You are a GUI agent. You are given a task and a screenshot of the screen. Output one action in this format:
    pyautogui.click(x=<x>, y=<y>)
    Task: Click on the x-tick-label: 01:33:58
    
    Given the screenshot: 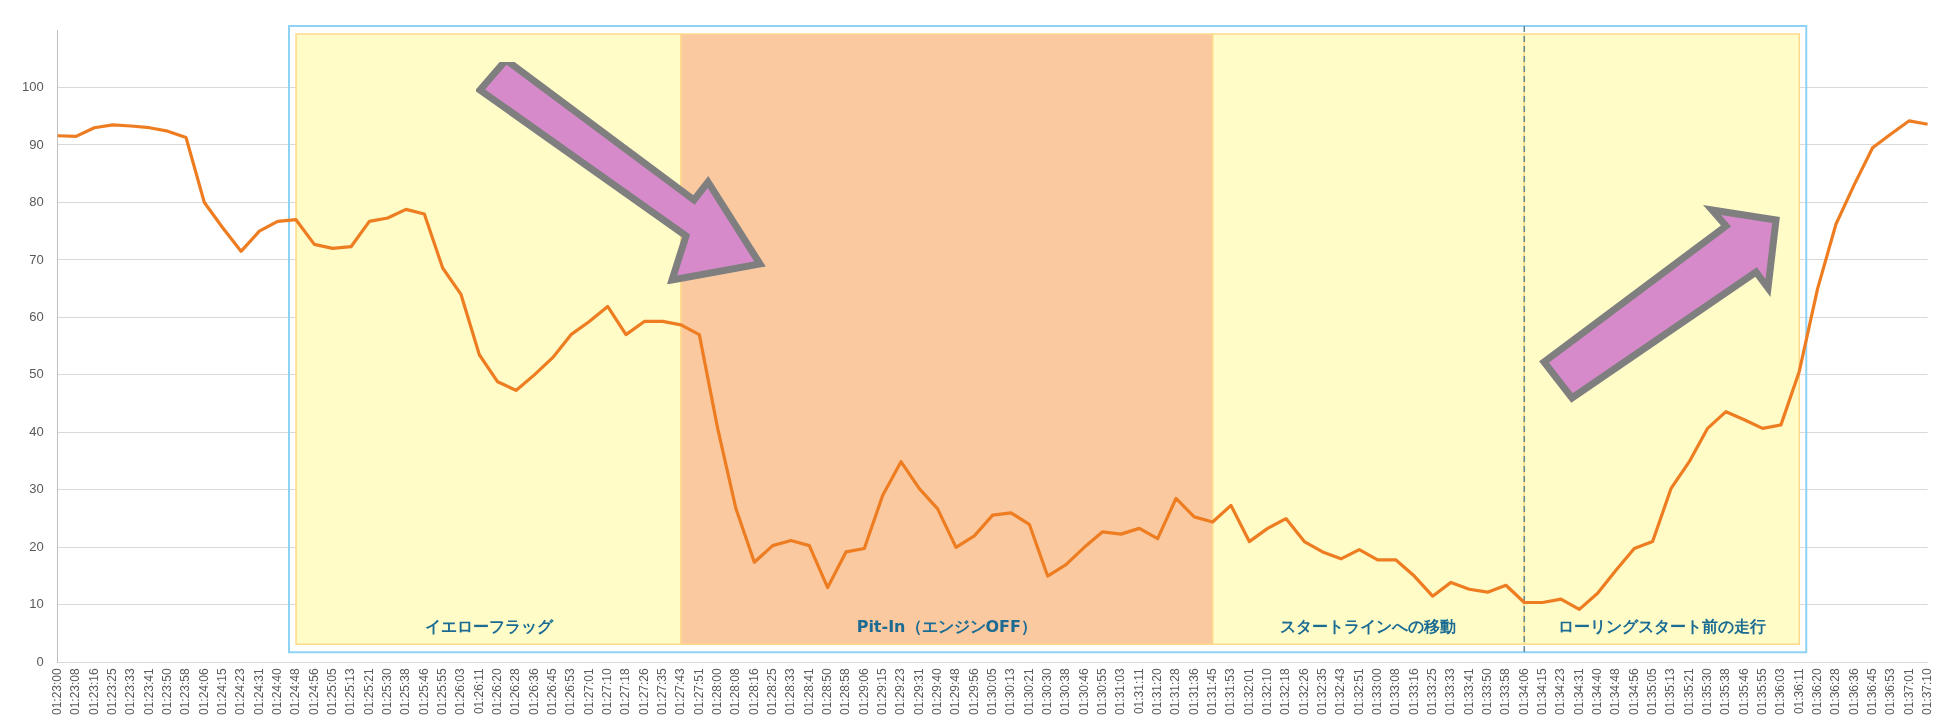 What is the action you would take?
    pyautogui.click(x=1505, y=691)
    